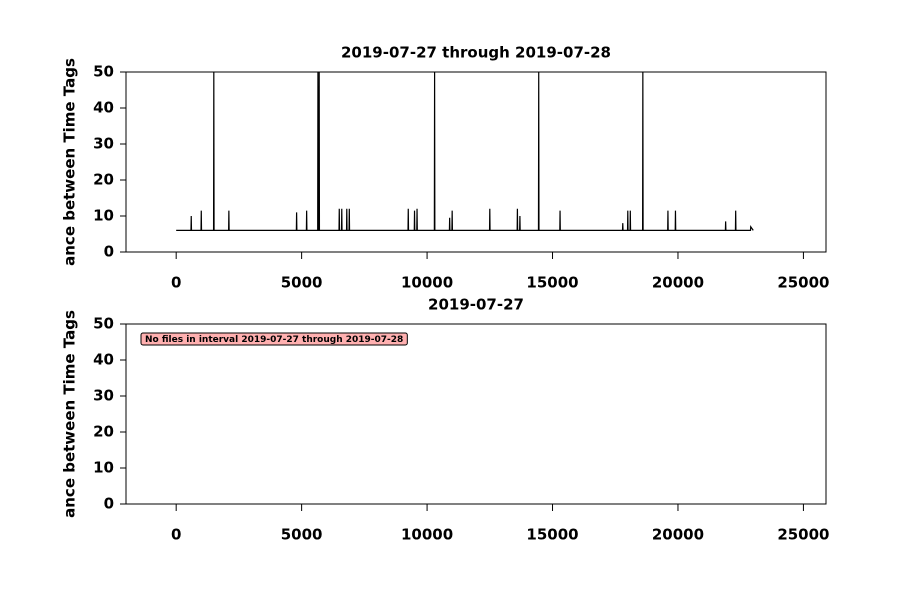  What do you see at coordinates (476, 305) in the screenshot?
I see `chart-title: 2019-07-27` at bounding box center [476, 305].